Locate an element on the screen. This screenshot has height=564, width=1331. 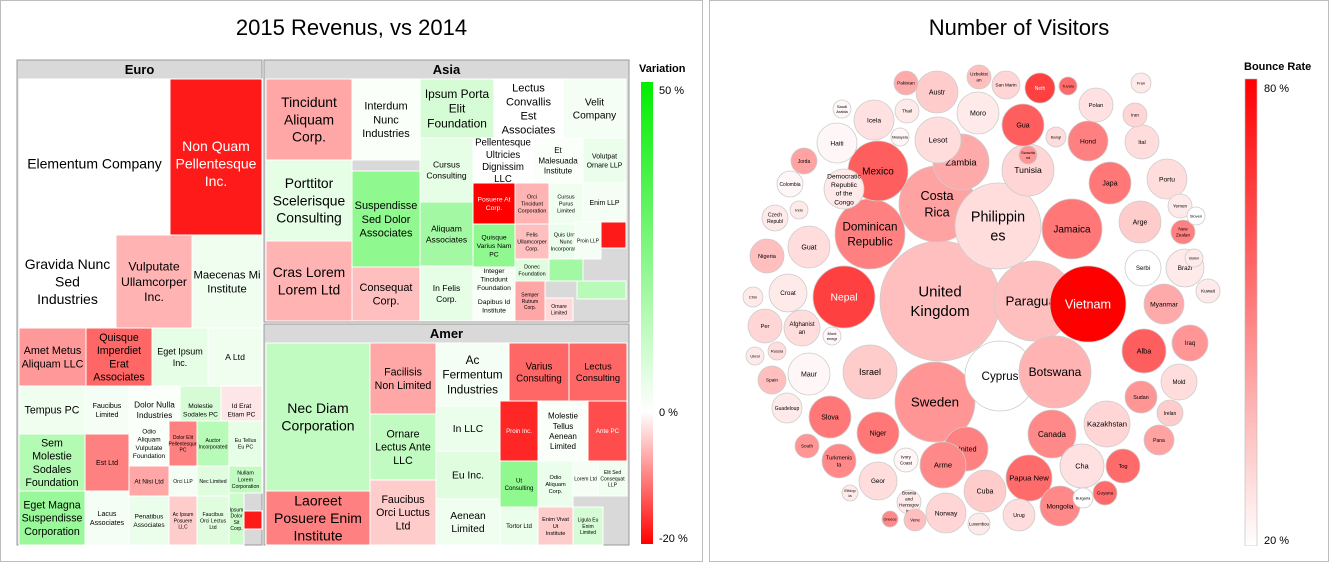
treemap-tile-ornare-limited is located at coordinates (559, 309).